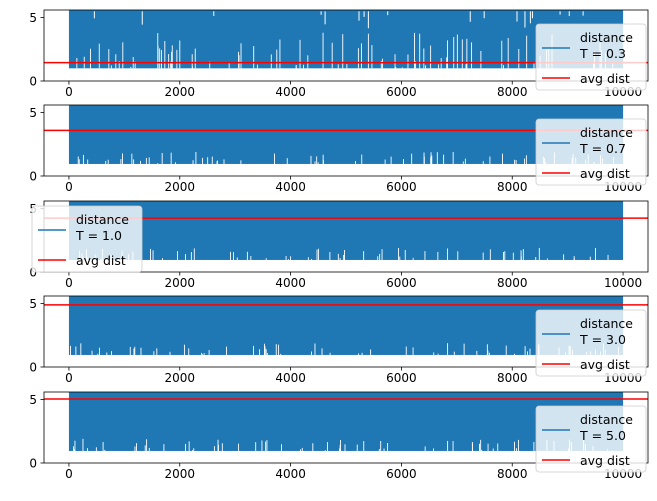  Describe the element at coordinates (623, 283) in the screenshot. I see `x-tick-label: 10000` at that location.